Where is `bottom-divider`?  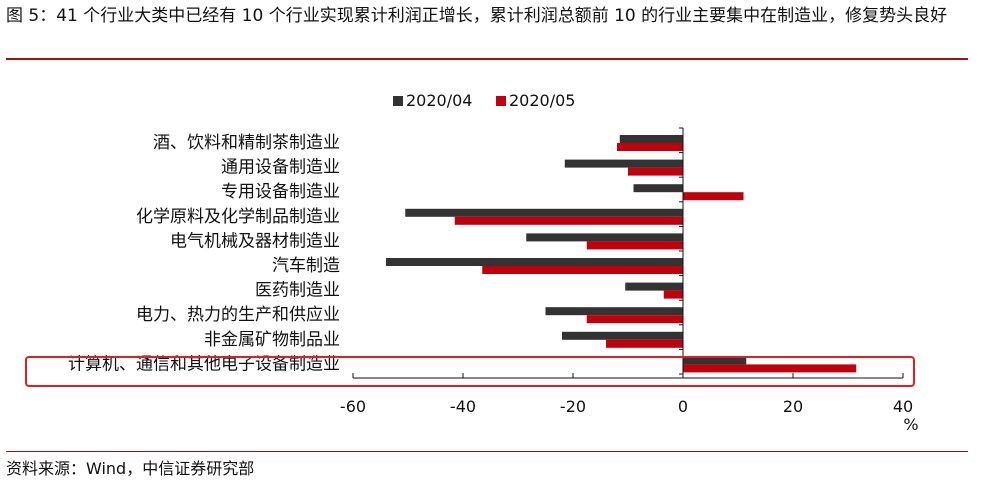
bottom-divider is located at coordinates (487, 451).